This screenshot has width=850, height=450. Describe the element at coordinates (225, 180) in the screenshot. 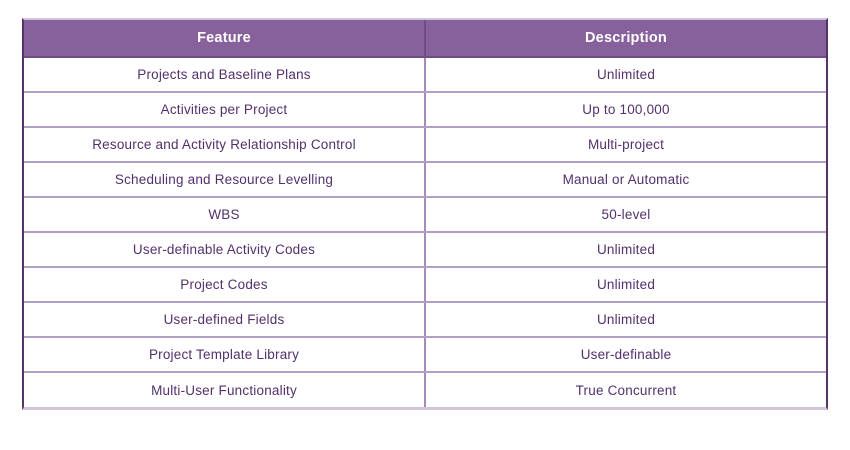

I see `feature-cell: Scheduling and Resource Levelling` at that location.